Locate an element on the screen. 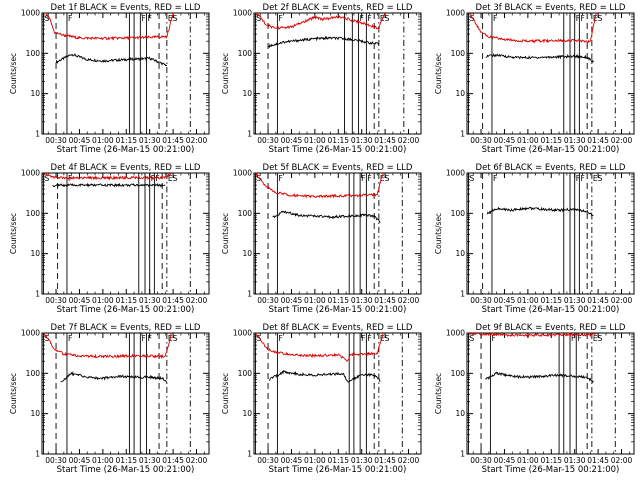 This screenshot has height=480, width=640. panel-title: Det 7f BLACK = Events, RED = LLD is located at coordinates (126, 328).